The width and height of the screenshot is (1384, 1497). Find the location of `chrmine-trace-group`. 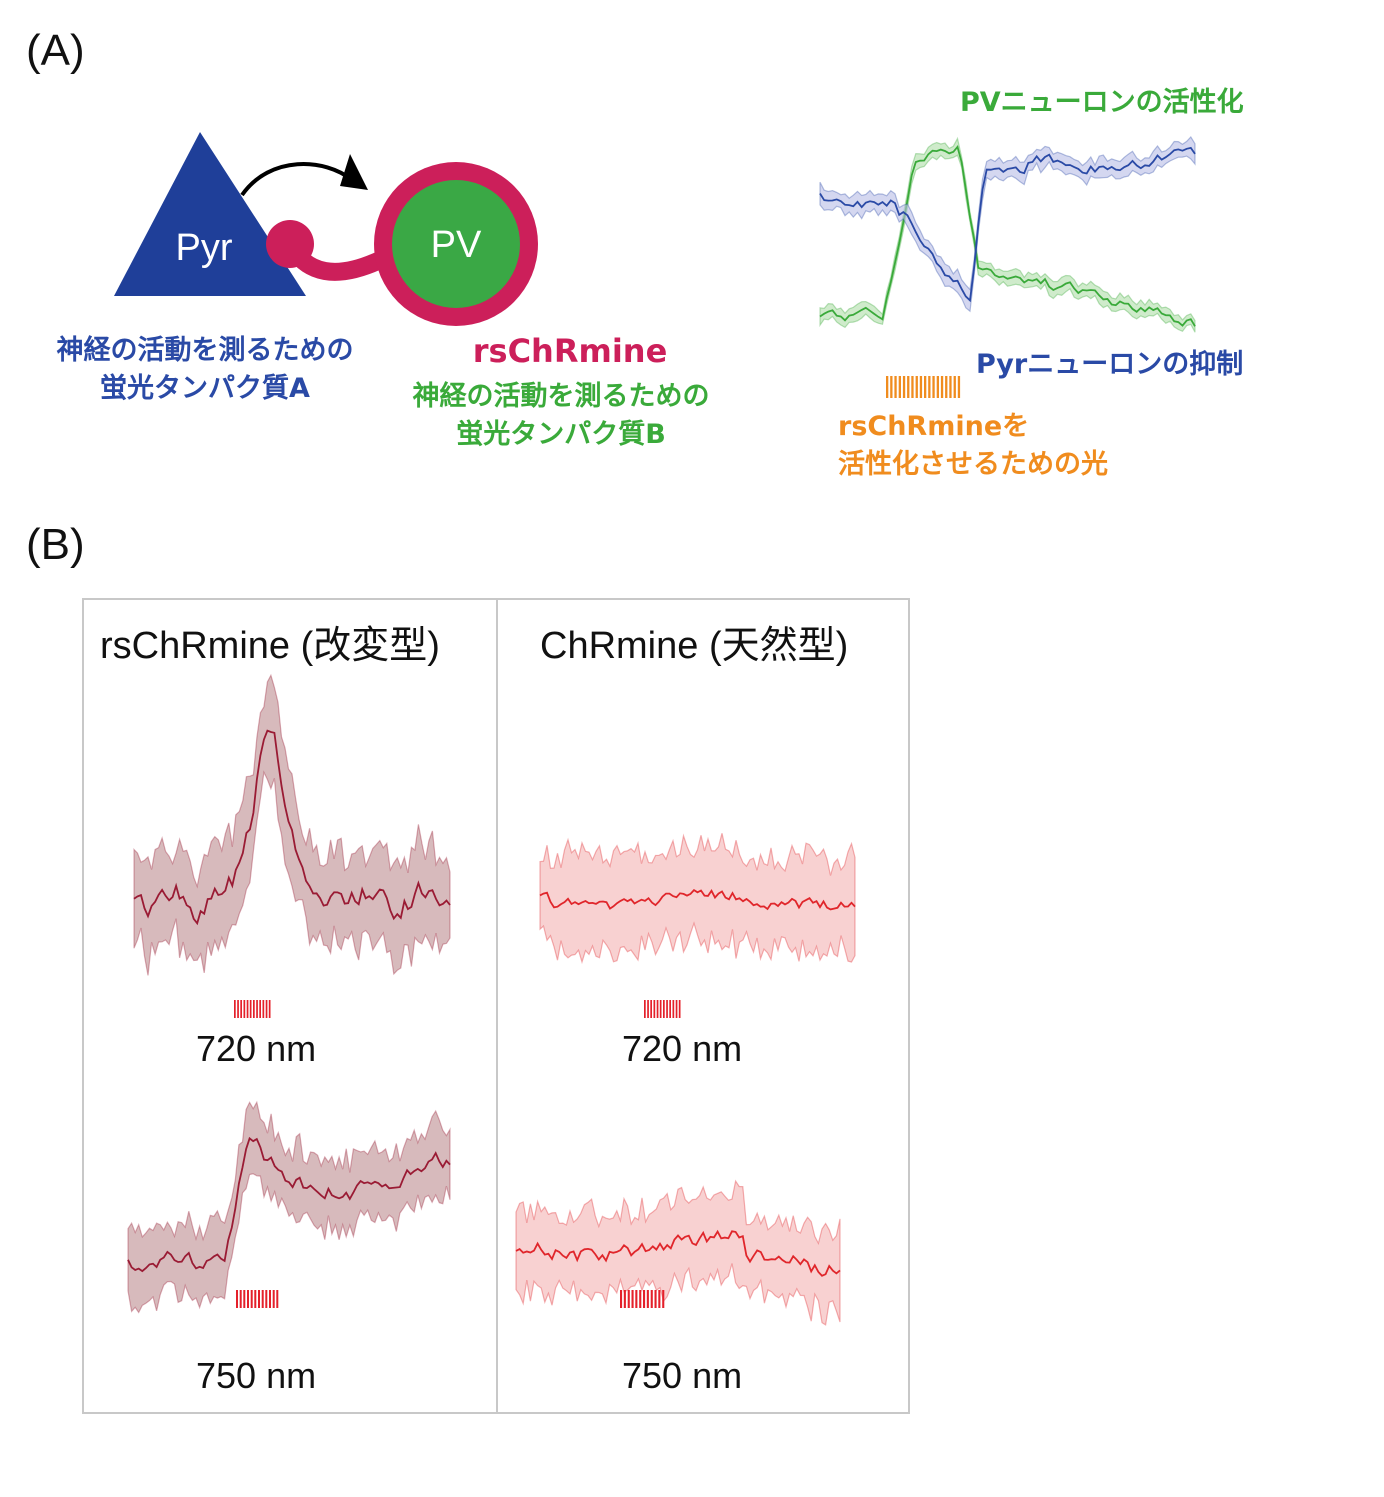

chrmine-trace-group is located at coordinates (685, 1079).